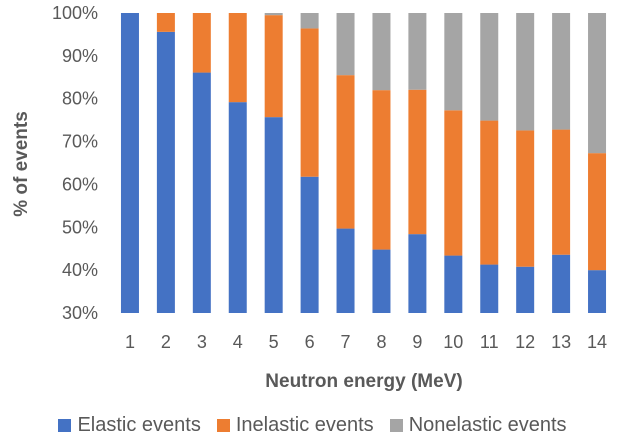 This screenshot has width=625, height=447. Describe the element at coordinates (597, 342) in the screenshot. I see `x-tick-label: 14` at that location.